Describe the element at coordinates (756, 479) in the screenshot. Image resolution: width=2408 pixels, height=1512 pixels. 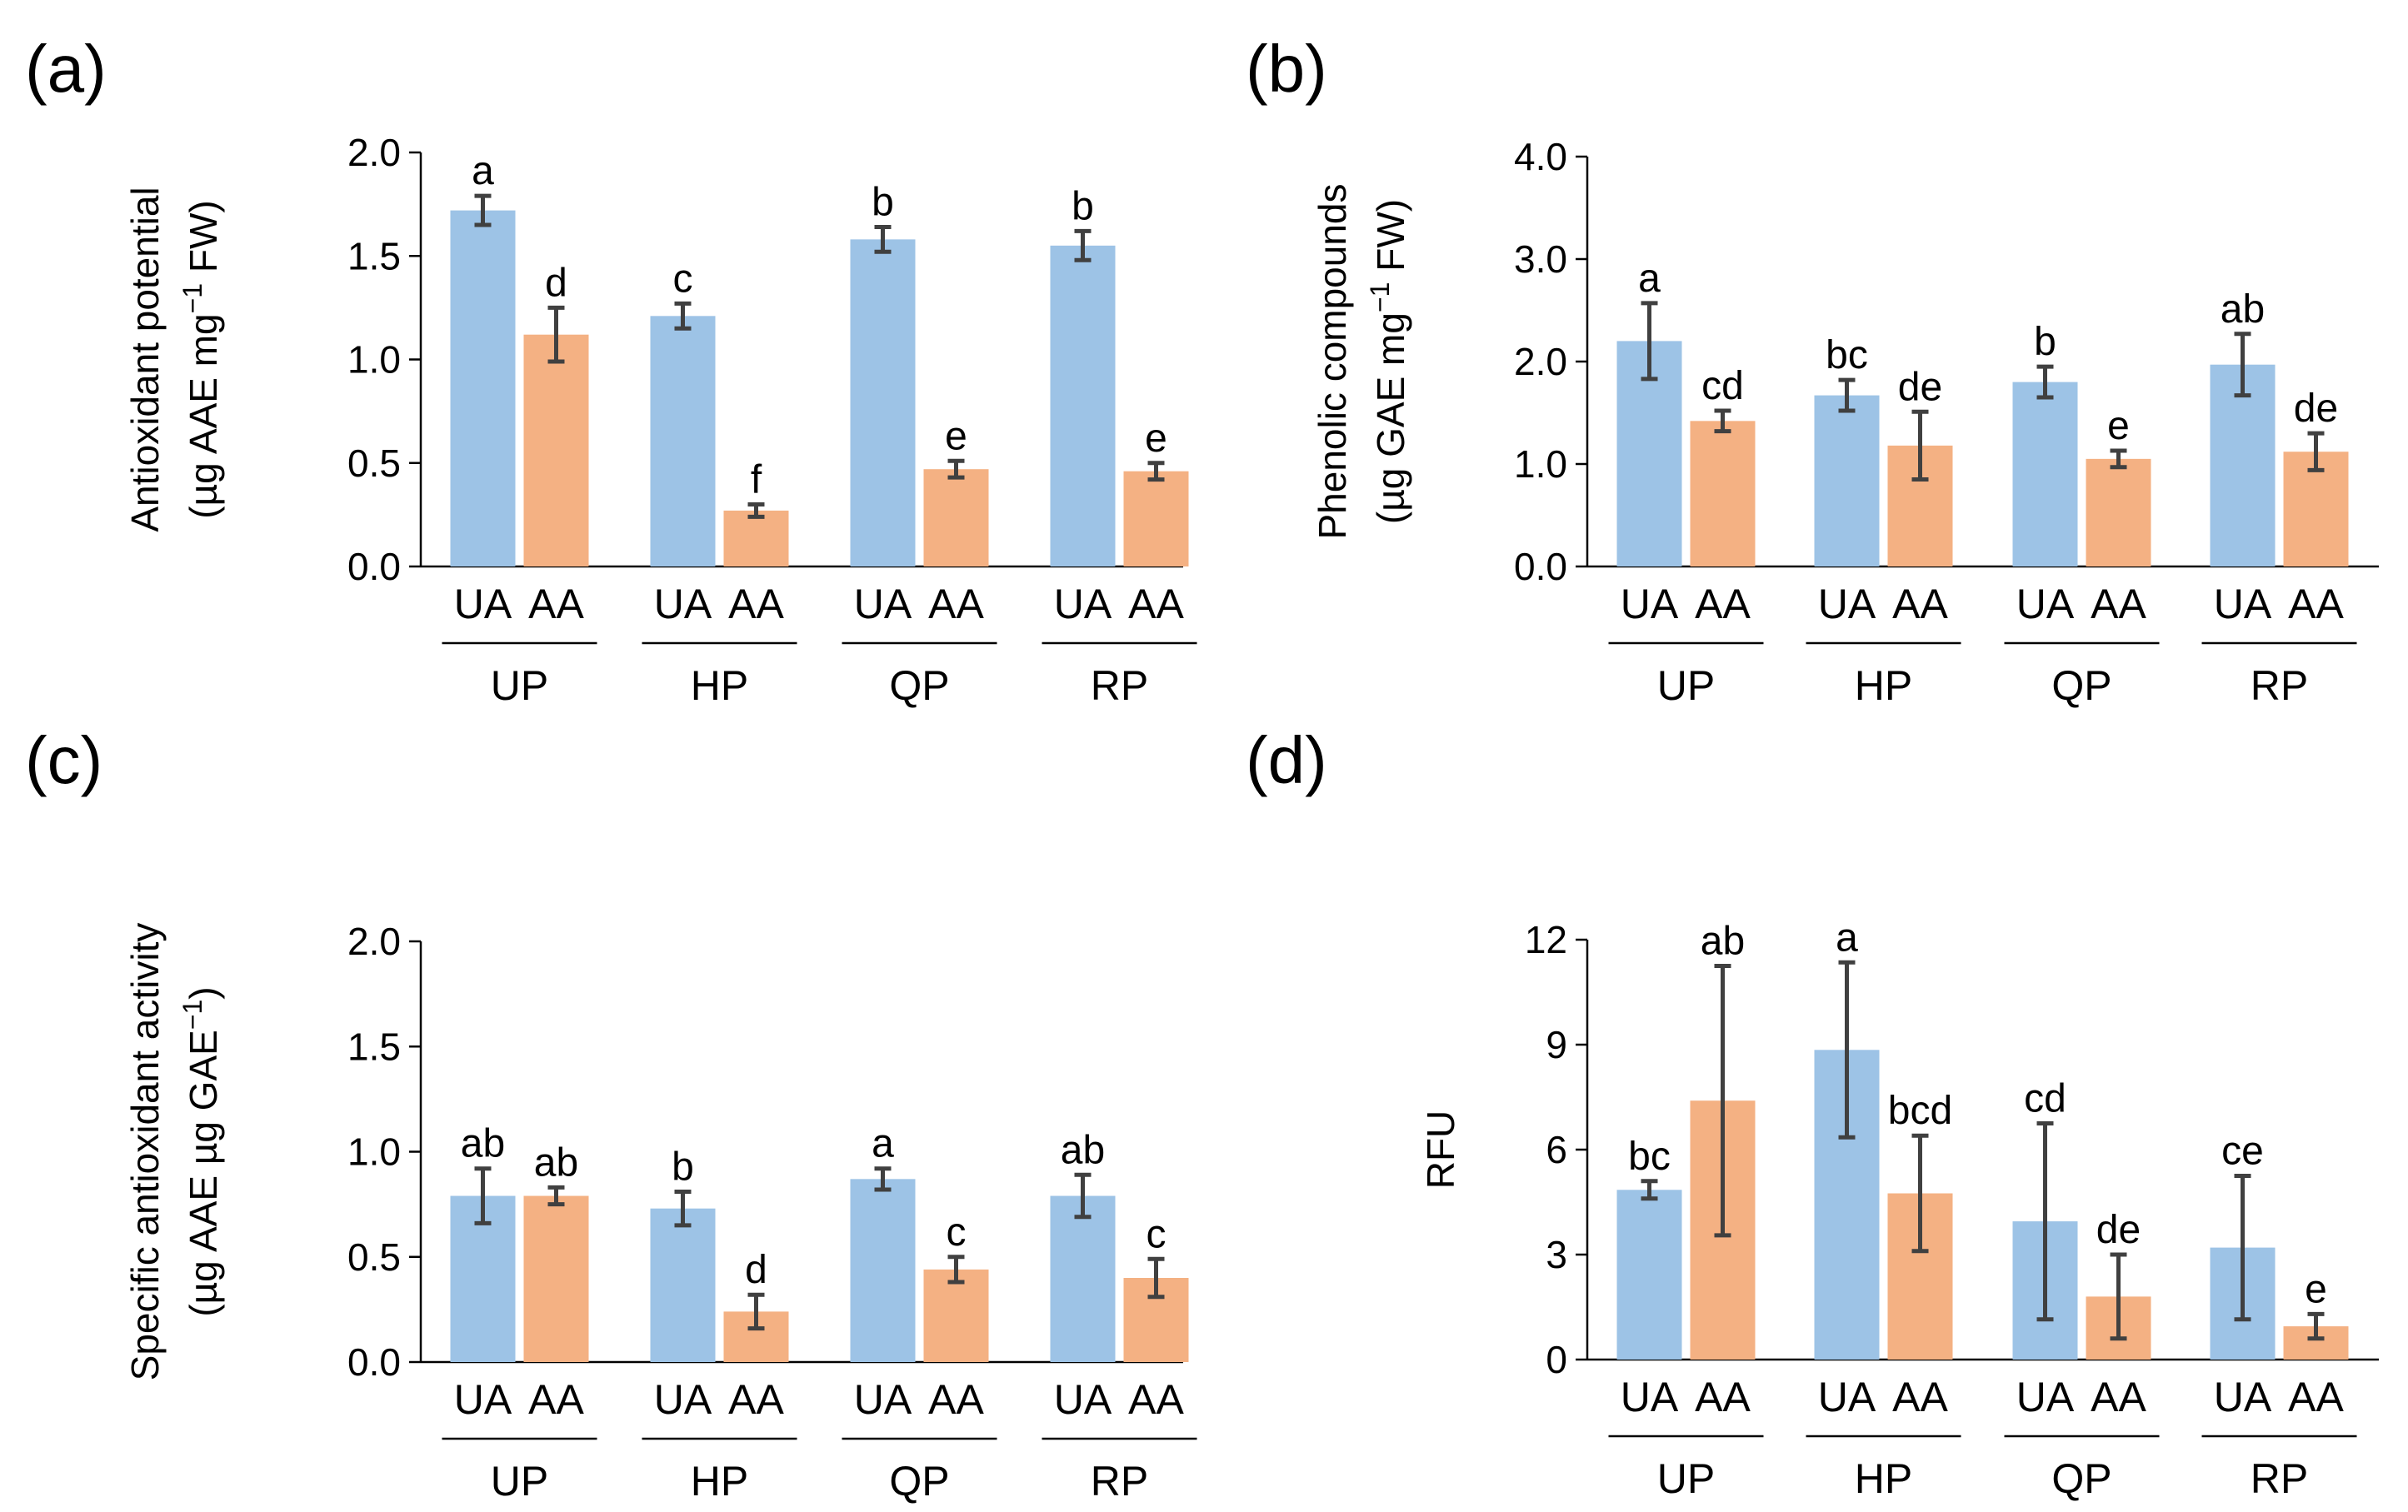
I see `significance-letter: f` at that location.